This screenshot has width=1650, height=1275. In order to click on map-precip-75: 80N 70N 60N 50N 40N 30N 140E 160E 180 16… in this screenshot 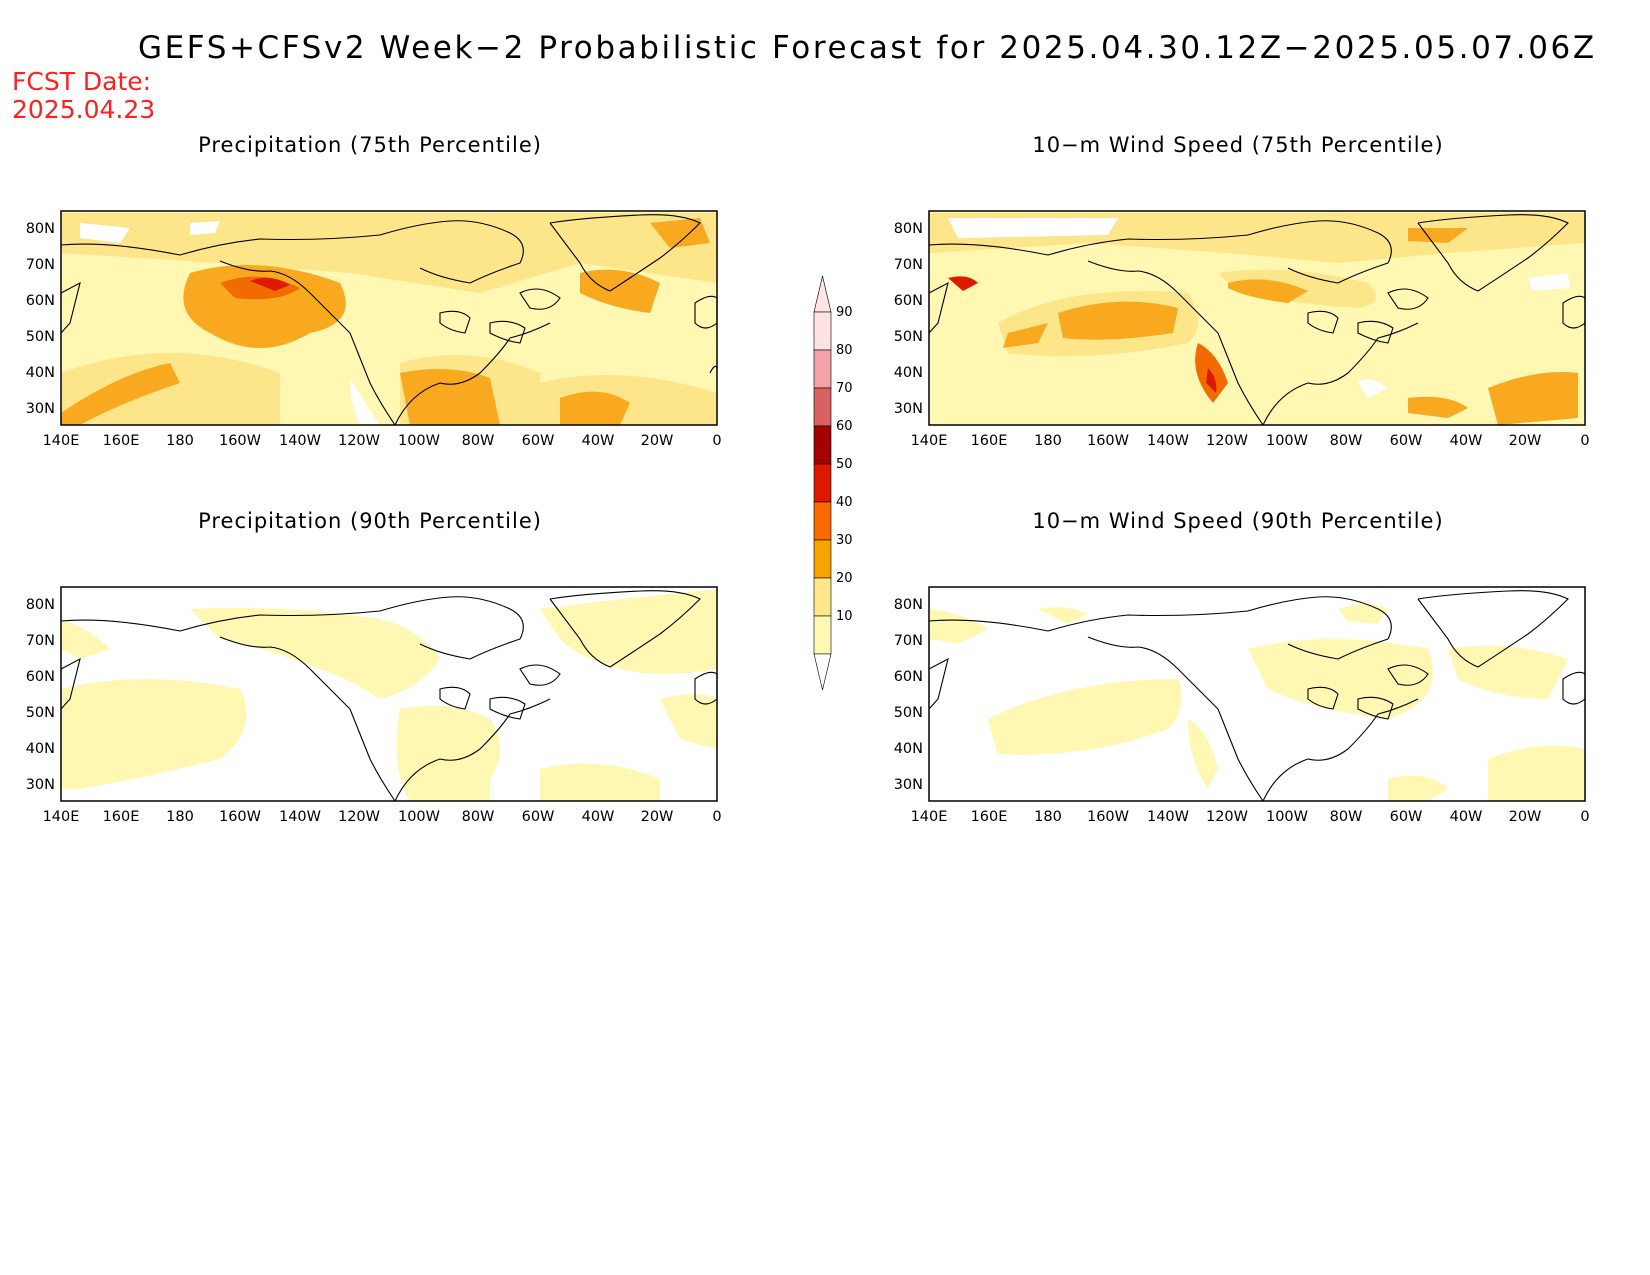, I will do `click(374, 329)`.